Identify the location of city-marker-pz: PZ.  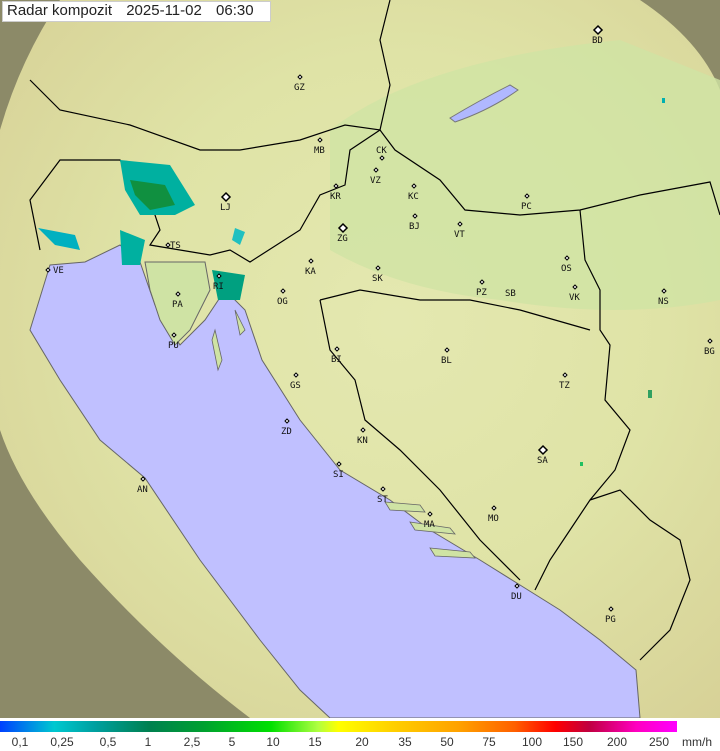
(481, 288).